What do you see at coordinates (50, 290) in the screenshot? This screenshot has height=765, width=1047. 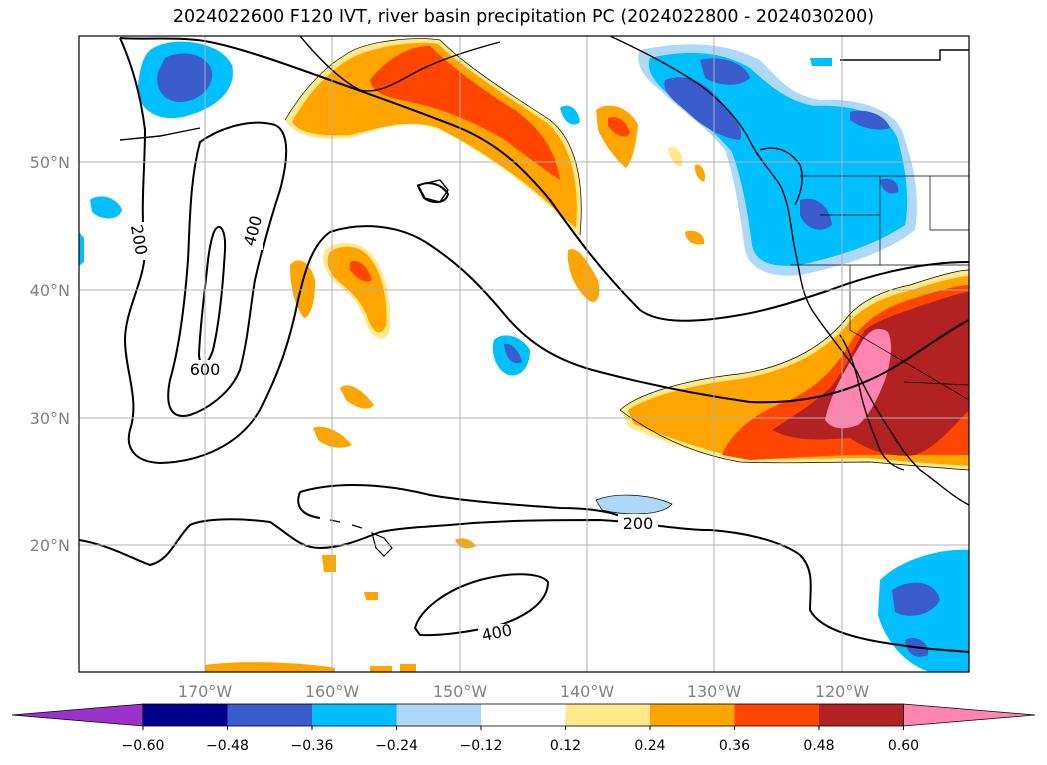 I see `lat-label-40: 40°N` at bounding box center [50, 290].